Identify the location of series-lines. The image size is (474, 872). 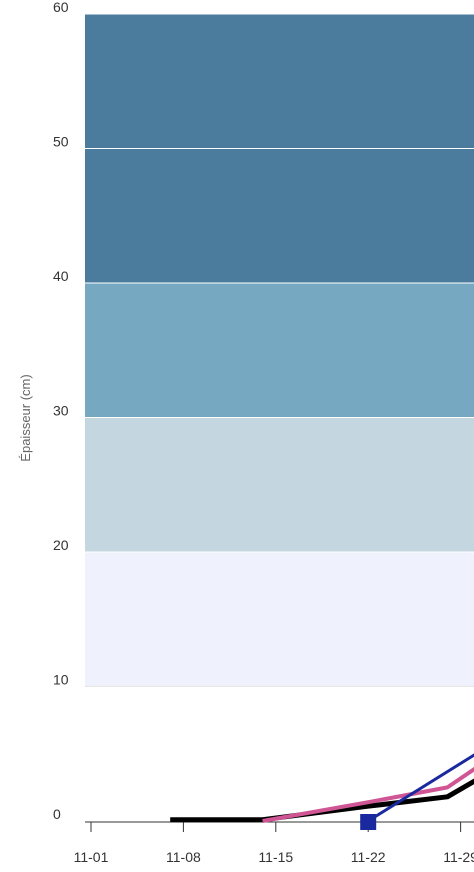
(322, 791).